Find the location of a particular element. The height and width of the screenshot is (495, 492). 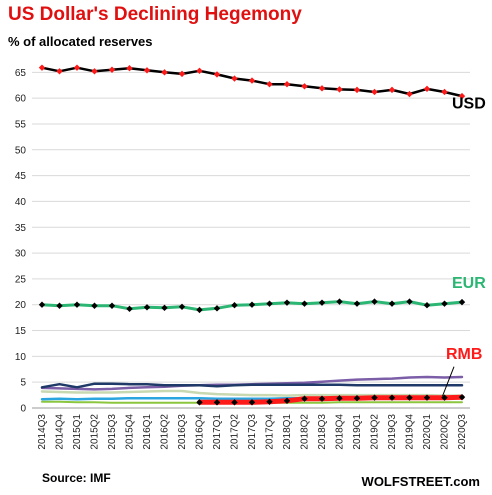

x-tick-label: 2016Q4 is located at coordinates (200, 432).